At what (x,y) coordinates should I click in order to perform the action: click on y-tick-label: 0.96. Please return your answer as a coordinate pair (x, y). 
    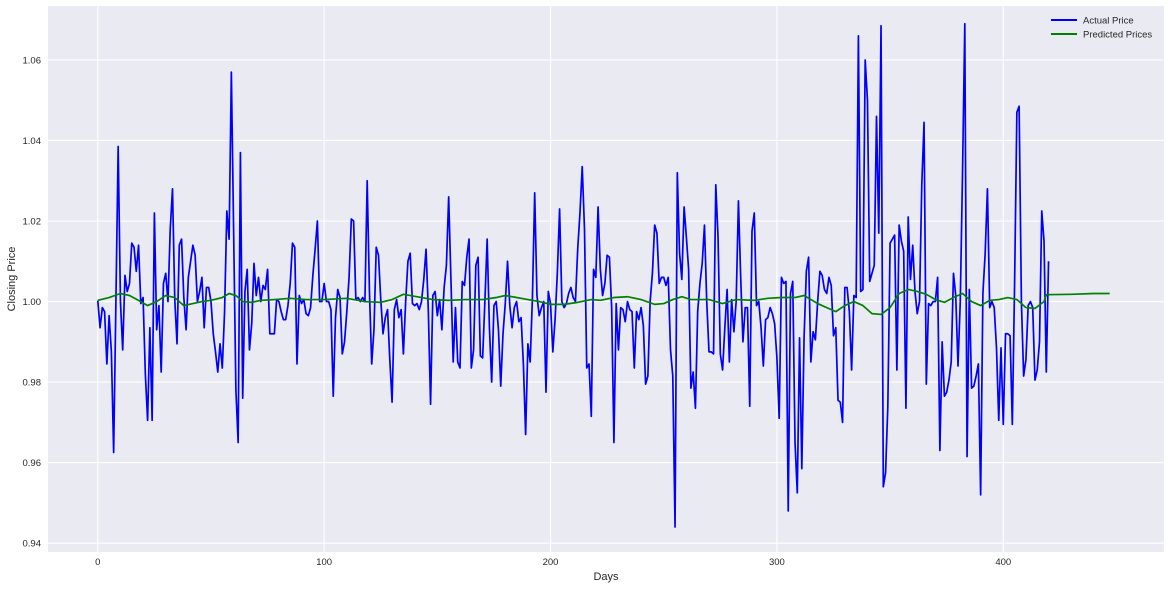
    Looking at the image, I should click on (32, 463).